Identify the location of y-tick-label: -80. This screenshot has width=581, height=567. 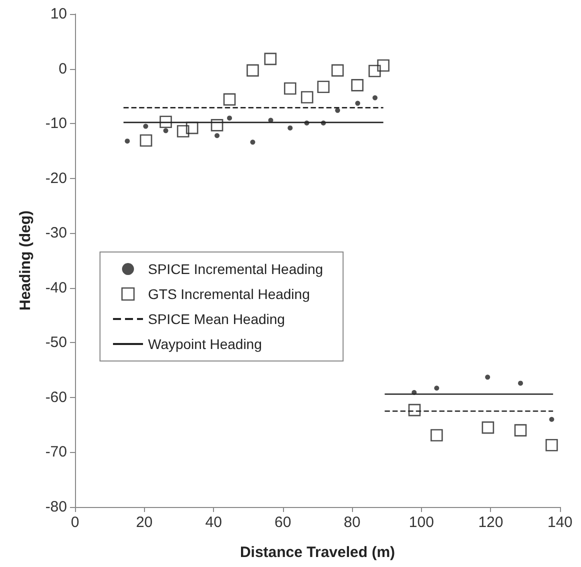
(56, 507).